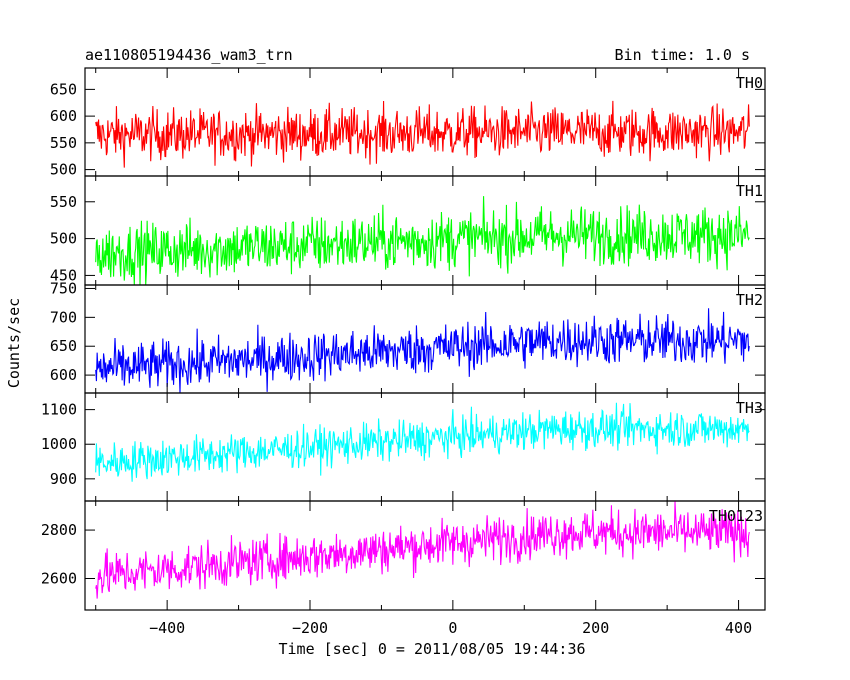 This screenshot has width=850, height=680. Describe the element at coordinates (59, 444) in the screenshot. I see `y-tick-label: 1000` at that location.